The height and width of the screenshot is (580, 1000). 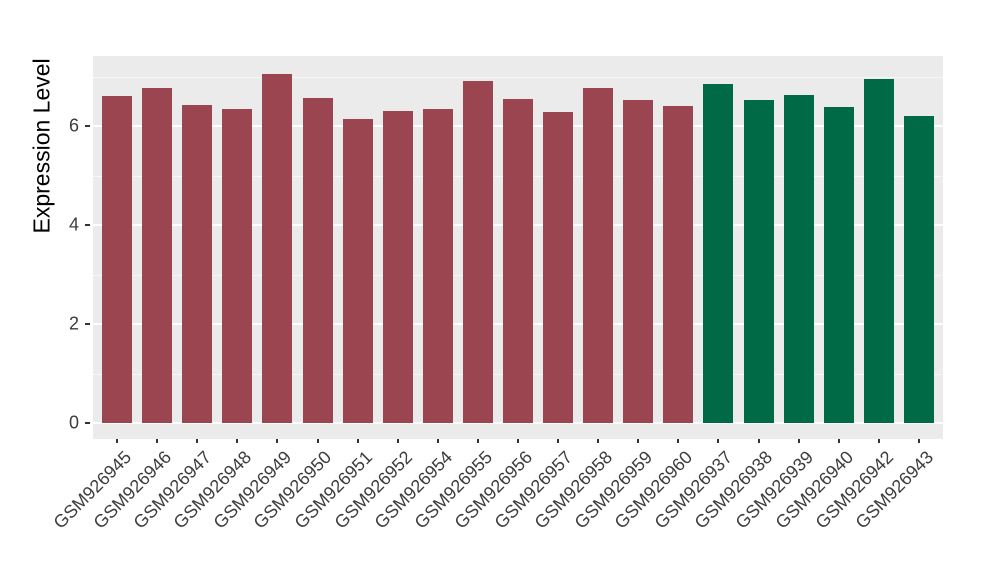 What do you see at coordinates (157, 255) in the screenshot?
I see `bar-GSM926946` at bounding box center [157, 255].